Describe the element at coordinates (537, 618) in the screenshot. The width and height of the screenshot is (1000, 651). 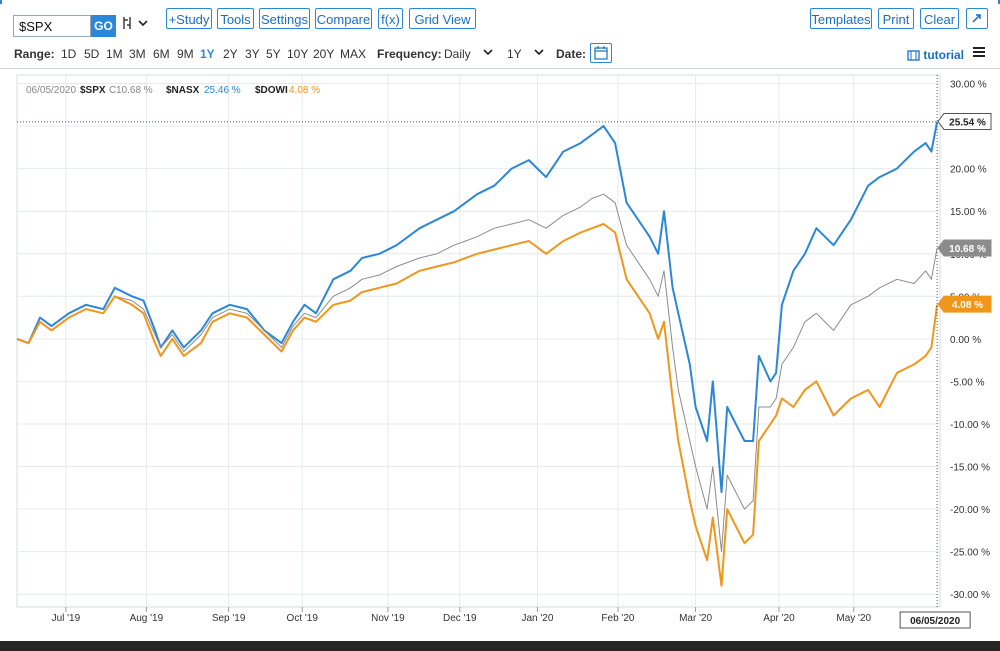
I see `x-tick-label: Jan '20` at that location.